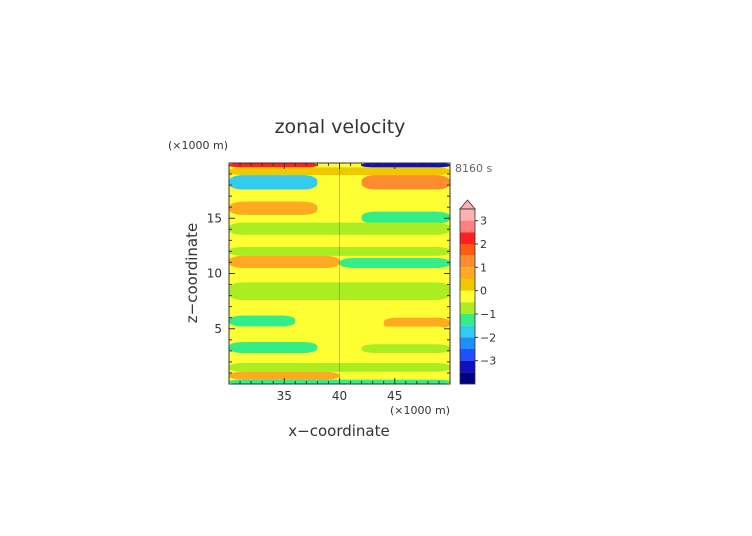 The image size is (752, 536). What do you see at coordinates (218, 329) in the screenshot?
I see `y-tick-label: 5` at bounding box center [218, 329].